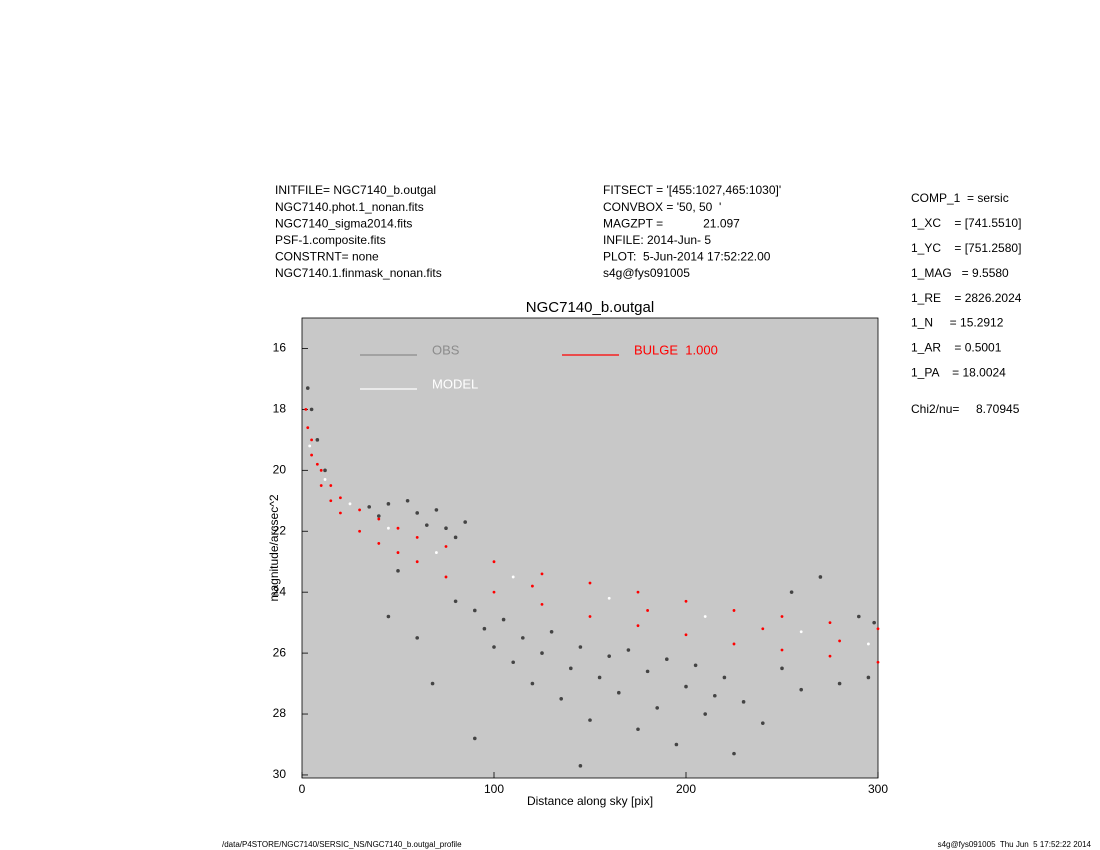 Image resolution: width=1100 pixels, height=850 pixels. What do you see at coordinates (590, 307) in the screenshot?
I see `chart-title: NGC7140_b.outgal` at bounding box center [590, 307].